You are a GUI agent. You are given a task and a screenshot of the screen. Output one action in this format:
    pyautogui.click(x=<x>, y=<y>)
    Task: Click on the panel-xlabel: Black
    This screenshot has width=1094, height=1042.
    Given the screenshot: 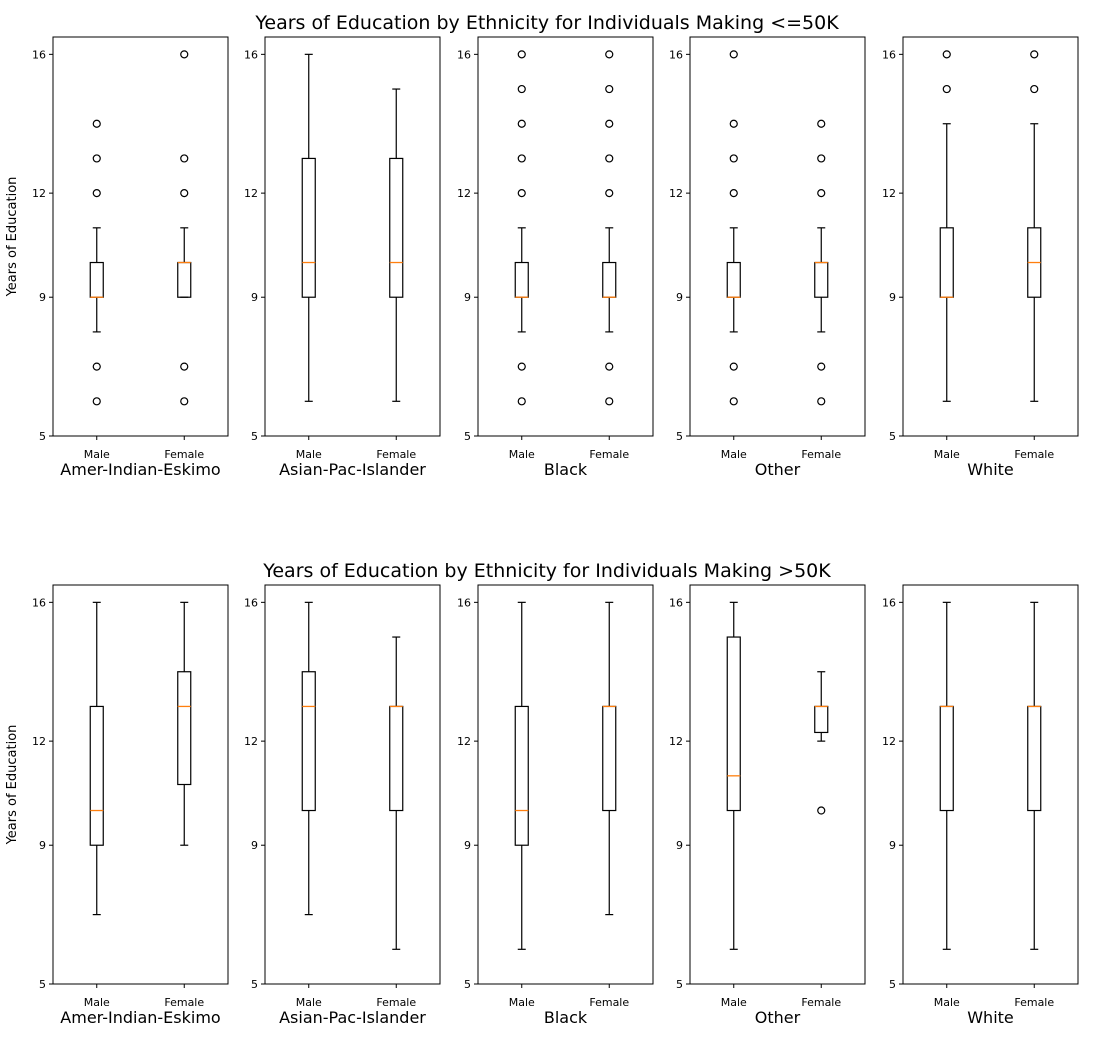 What is the action you would take?
    pyautogui.click(x=566, y=1017)
    